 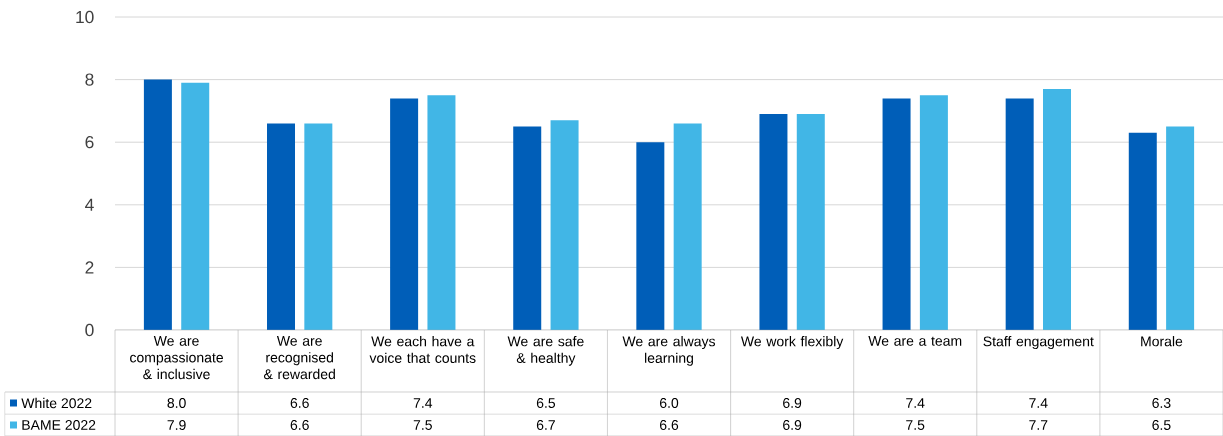 I want to click on x-tick-label: Morale, so click(x=1162, y=341).